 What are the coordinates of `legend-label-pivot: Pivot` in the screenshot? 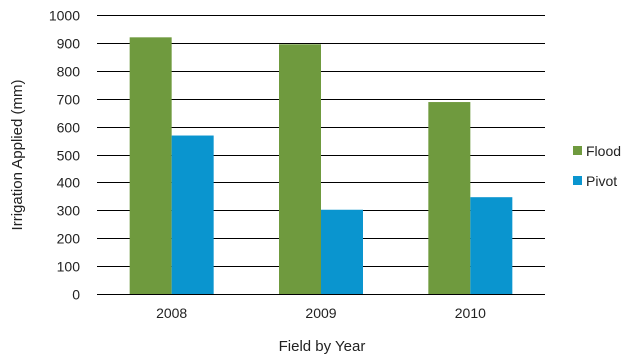 It's located at (601, 181).